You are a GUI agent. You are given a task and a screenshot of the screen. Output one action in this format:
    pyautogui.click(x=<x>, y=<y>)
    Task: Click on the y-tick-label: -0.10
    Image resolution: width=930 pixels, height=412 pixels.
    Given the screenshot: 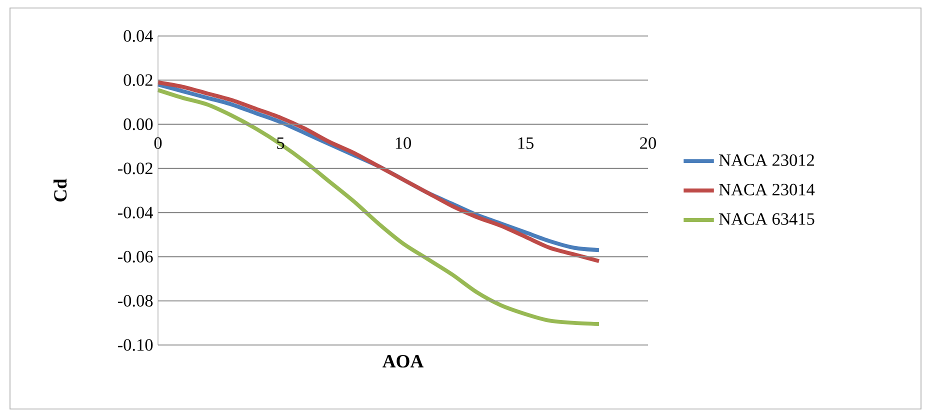 What is the action you would take?
    pyautogui.click(x=135, y=345)
    